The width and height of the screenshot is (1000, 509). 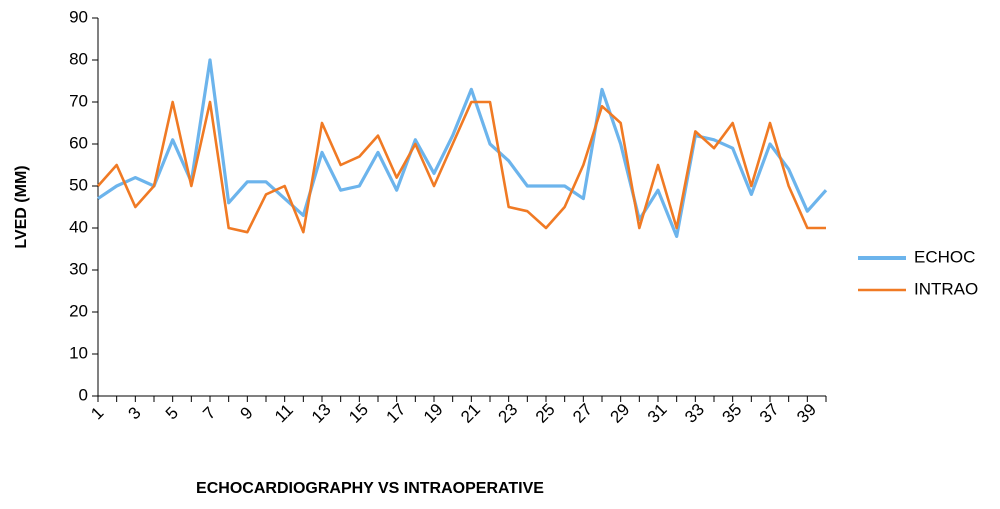 I want to click on x-tick-label: 13, so click(x=321, y=413).